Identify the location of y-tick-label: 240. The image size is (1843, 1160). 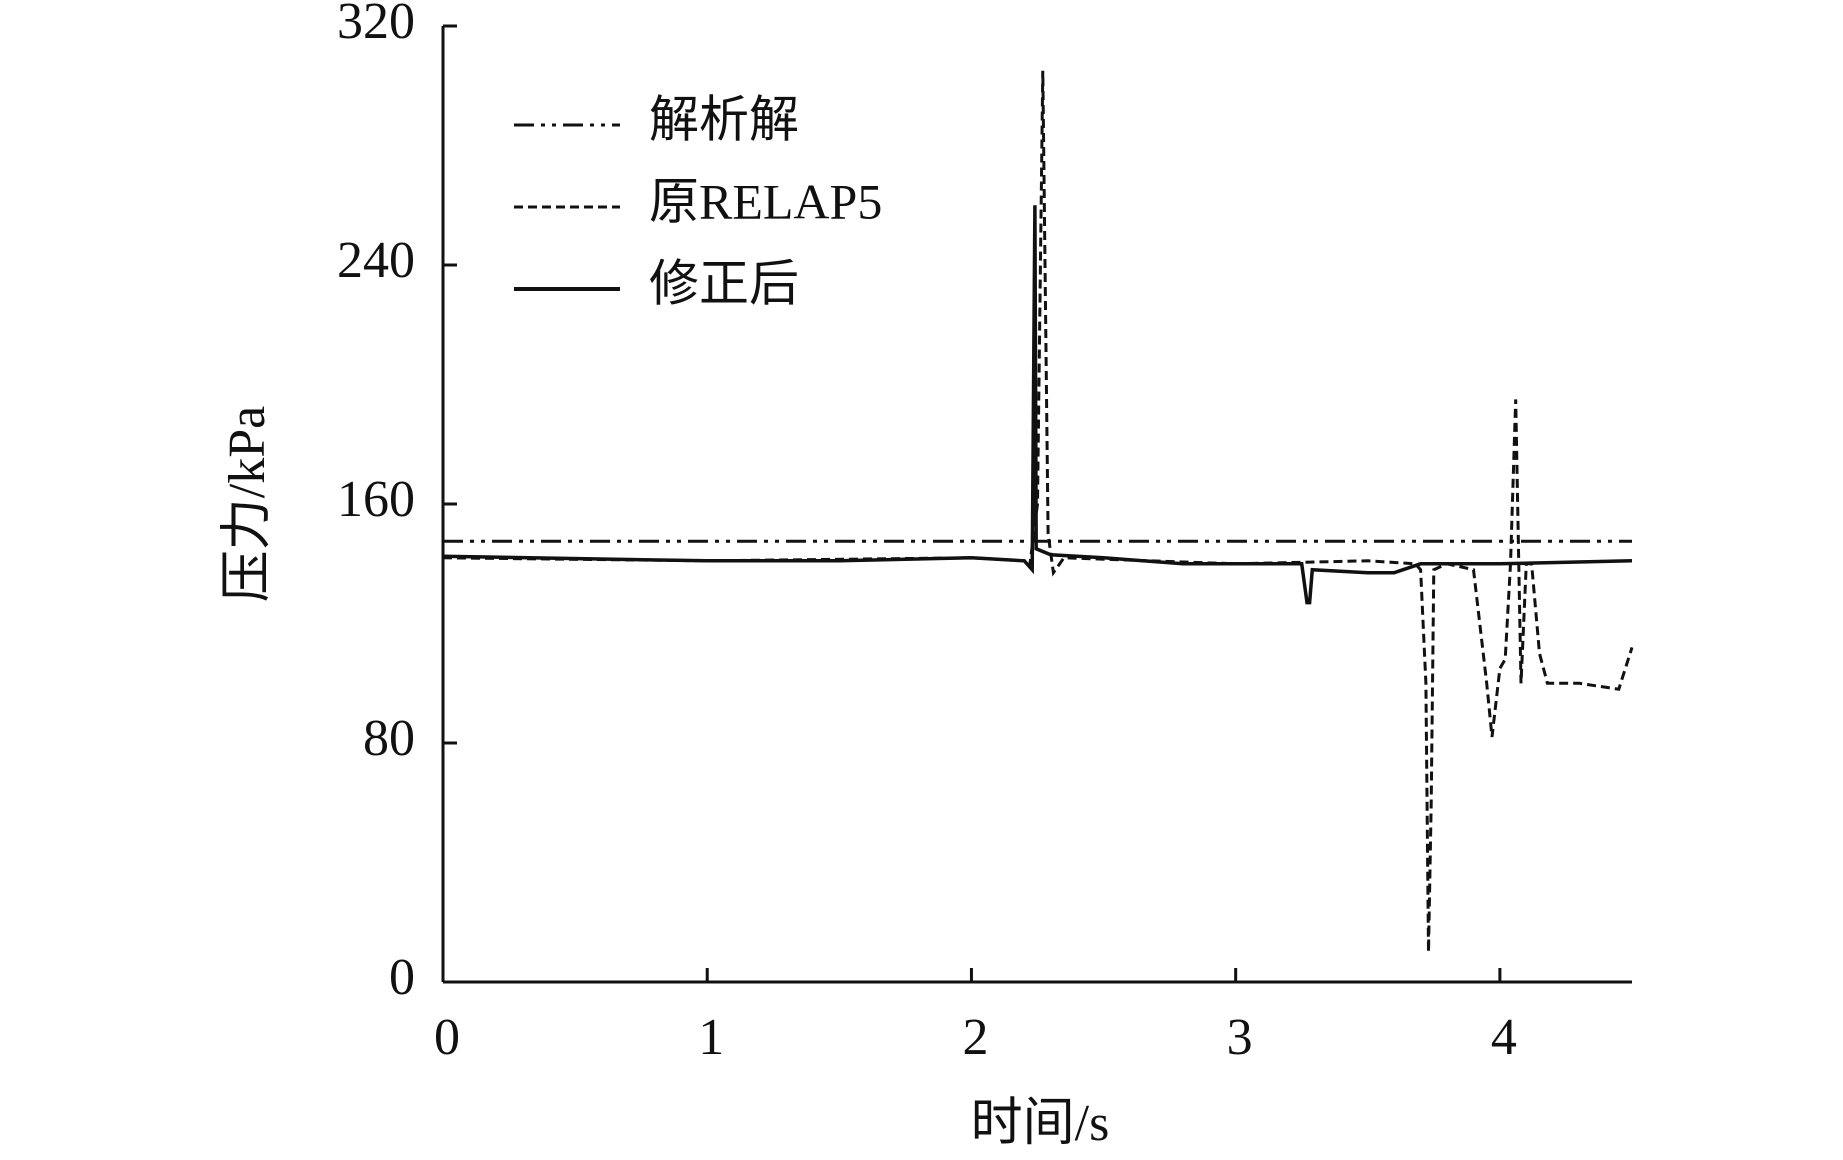
(376, 260).